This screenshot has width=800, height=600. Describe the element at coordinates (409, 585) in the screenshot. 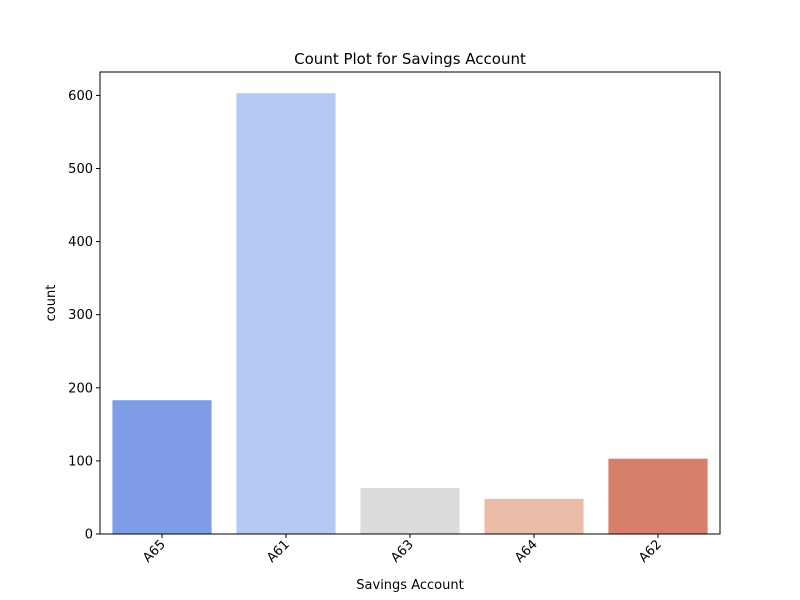

I see `x-axis-label: Savings Account` at that location.